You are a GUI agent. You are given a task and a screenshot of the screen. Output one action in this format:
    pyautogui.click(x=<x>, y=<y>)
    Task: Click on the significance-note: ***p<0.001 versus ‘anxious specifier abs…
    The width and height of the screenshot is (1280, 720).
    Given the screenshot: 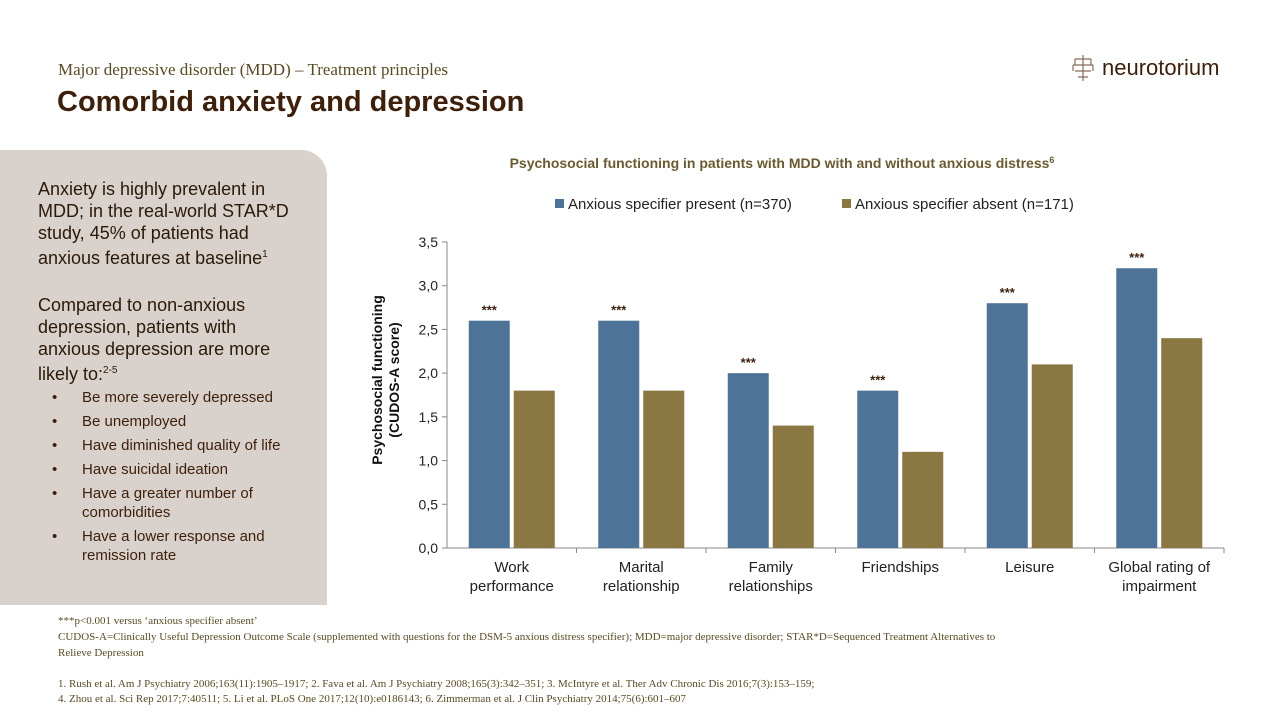 What is the action you would take?
    pyautogui.click(x=158, y=621)
    